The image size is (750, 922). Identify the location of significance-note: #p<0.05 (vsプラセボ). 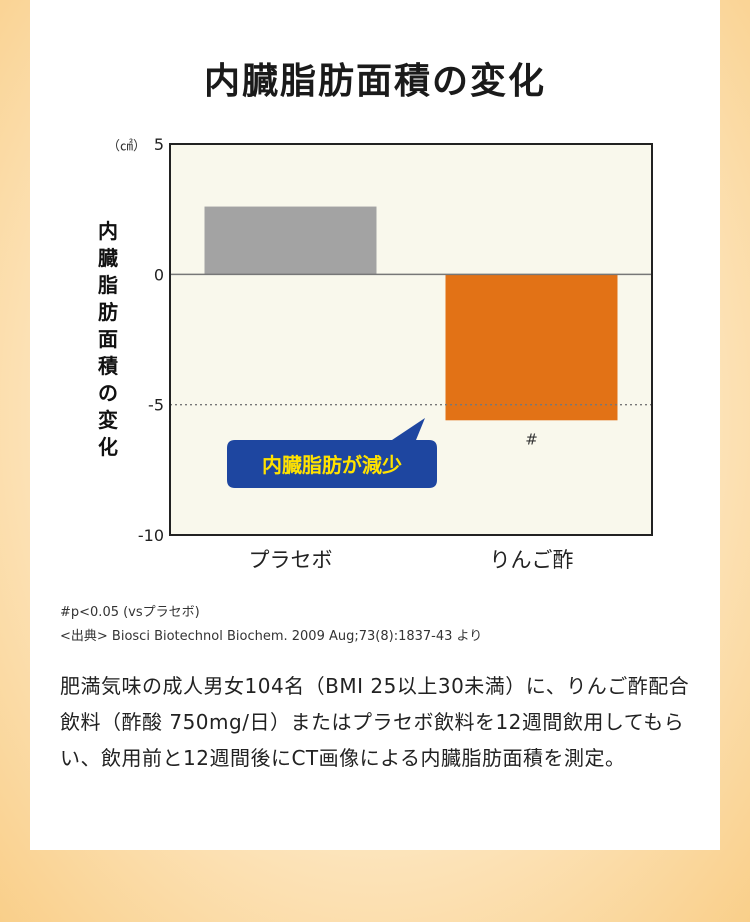
(130, 612).